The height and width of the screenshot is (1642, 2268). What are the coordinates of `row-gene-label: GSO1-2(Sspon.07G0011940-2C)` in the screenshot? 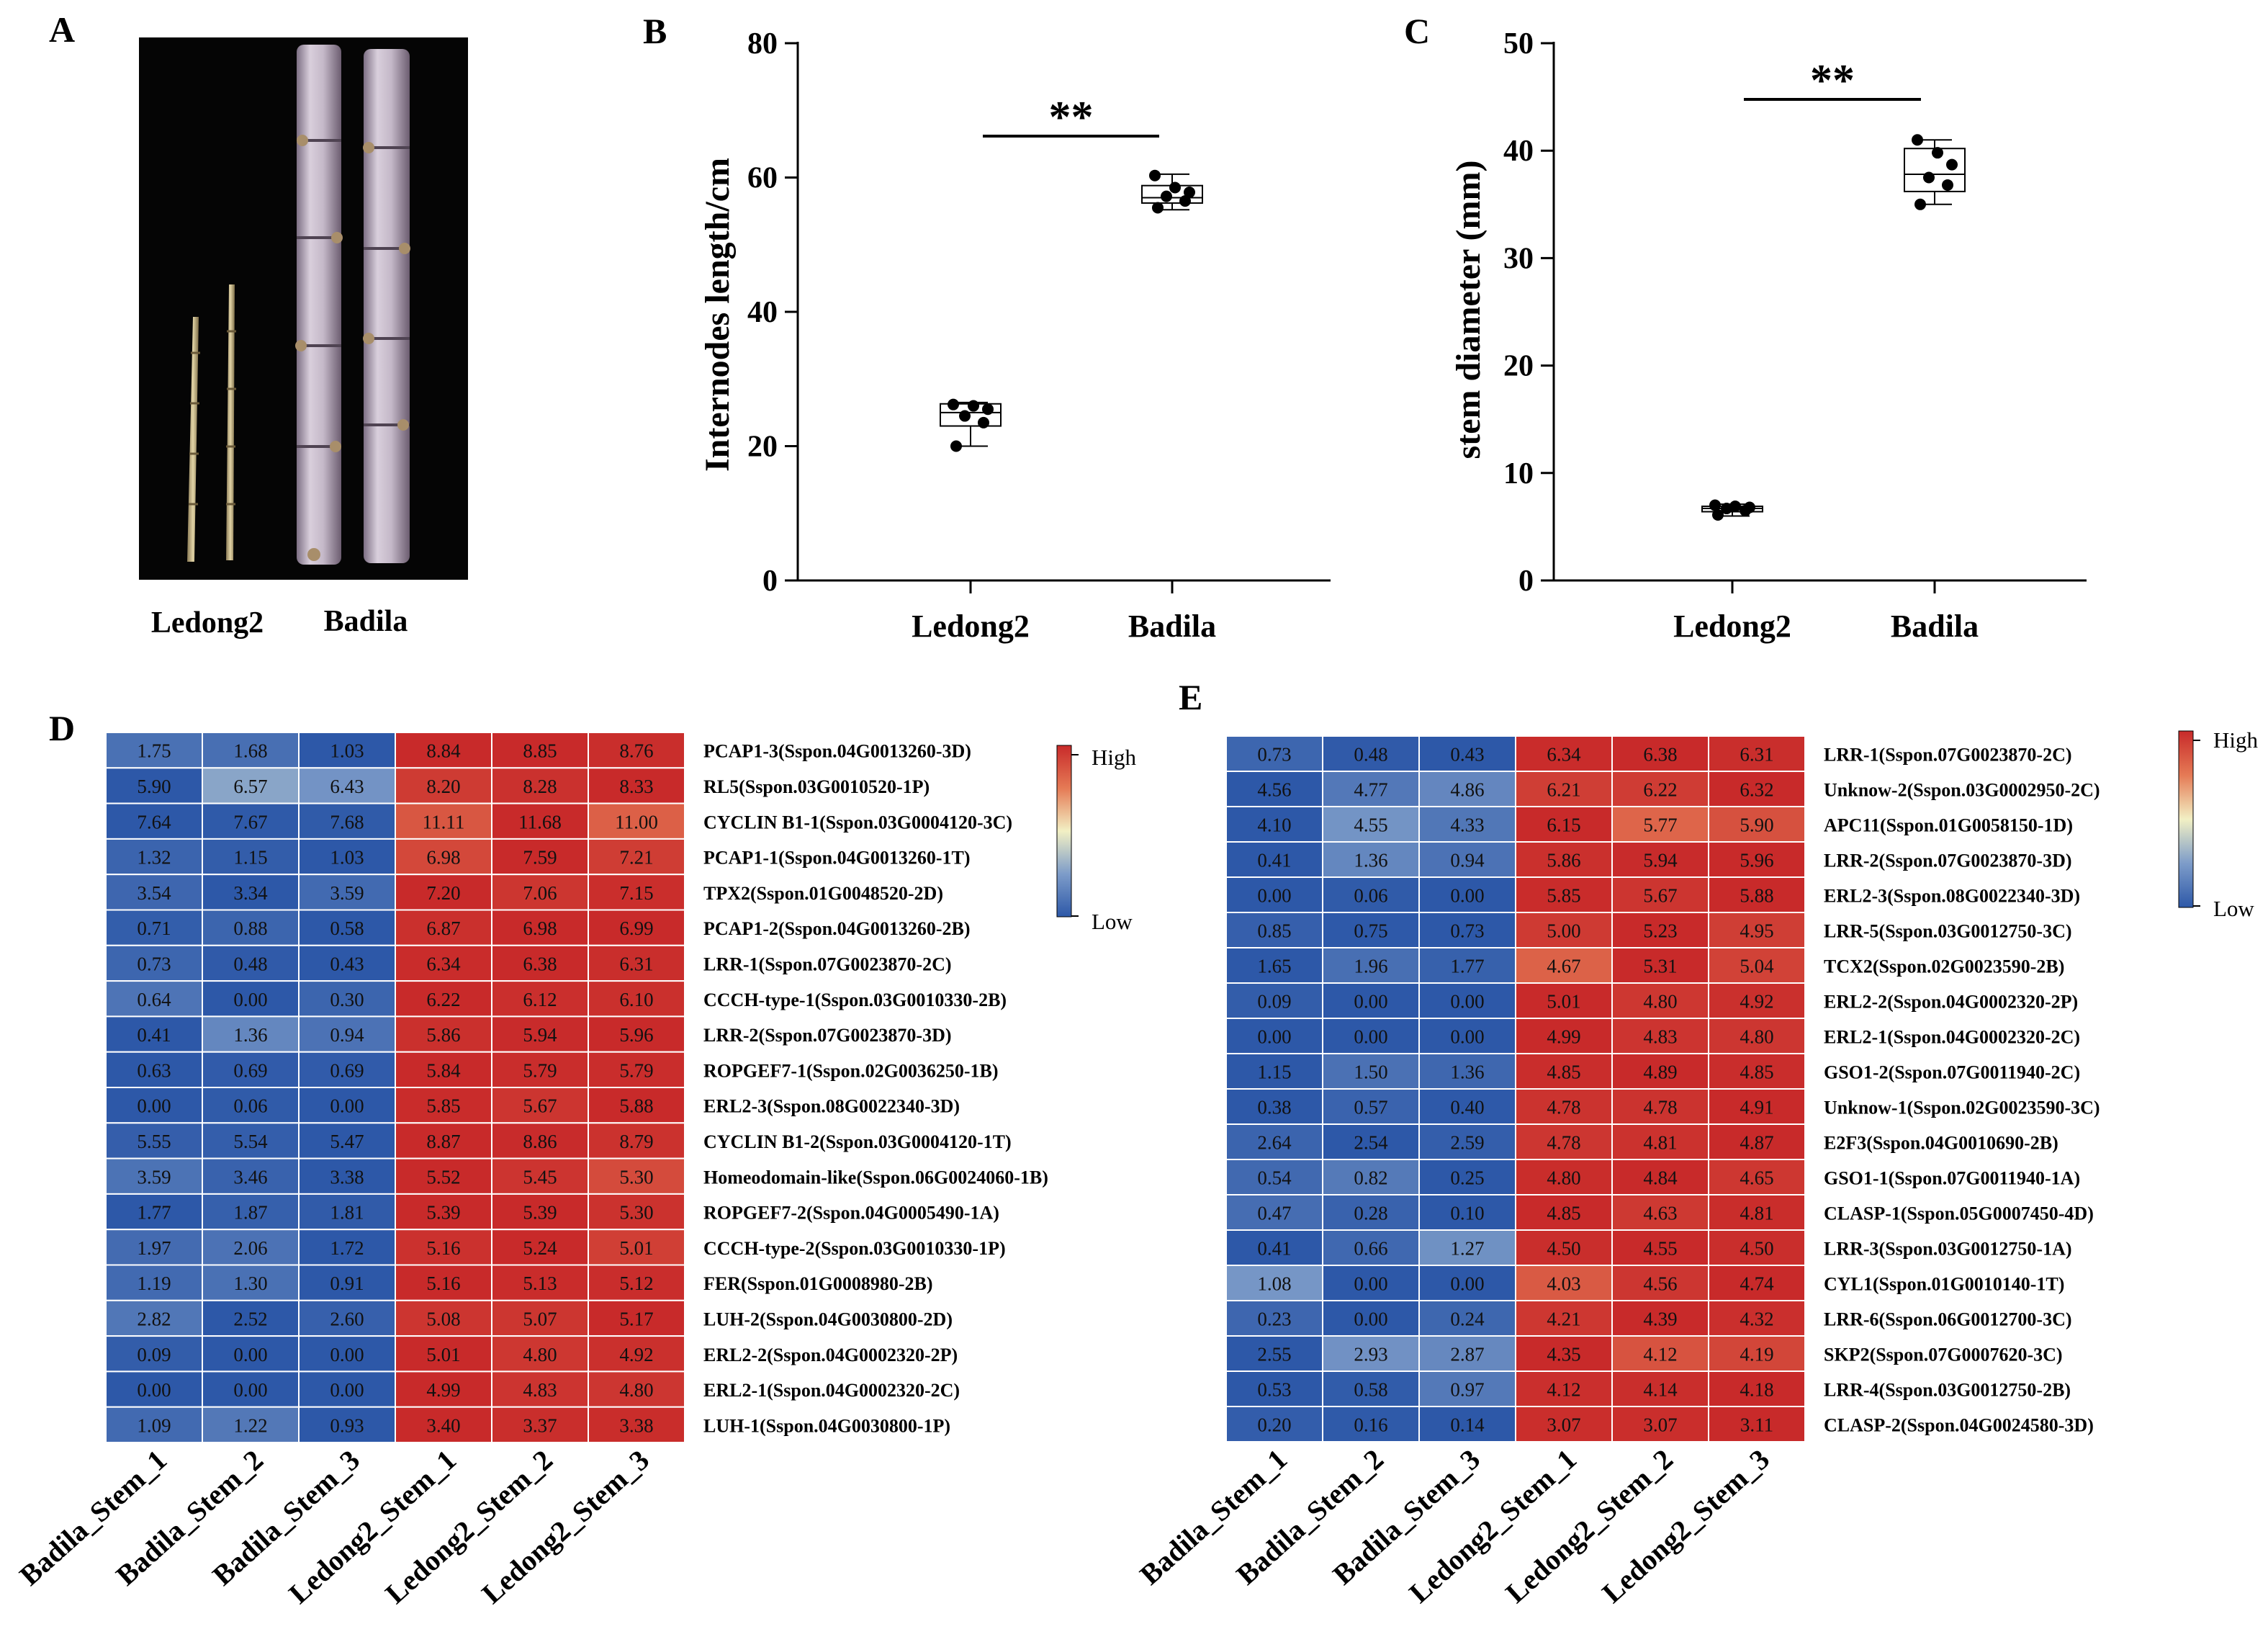 It's located at (1952, 1072).